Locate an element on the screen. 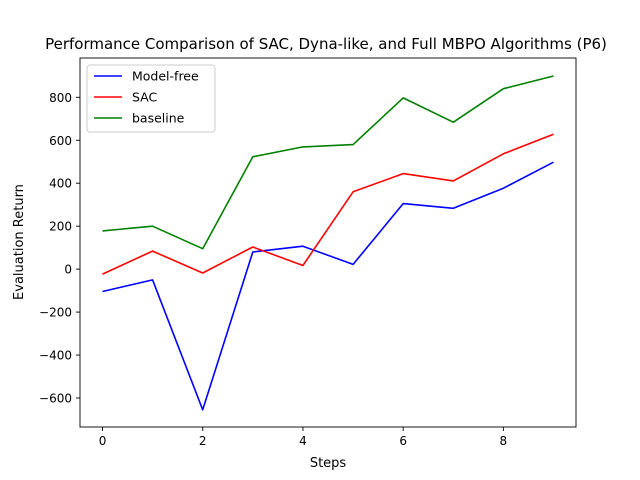 Image resolution: width=640 pixels, height=480 pixels. legend-label-baseline: baseline is located at coordinates (158, 118).